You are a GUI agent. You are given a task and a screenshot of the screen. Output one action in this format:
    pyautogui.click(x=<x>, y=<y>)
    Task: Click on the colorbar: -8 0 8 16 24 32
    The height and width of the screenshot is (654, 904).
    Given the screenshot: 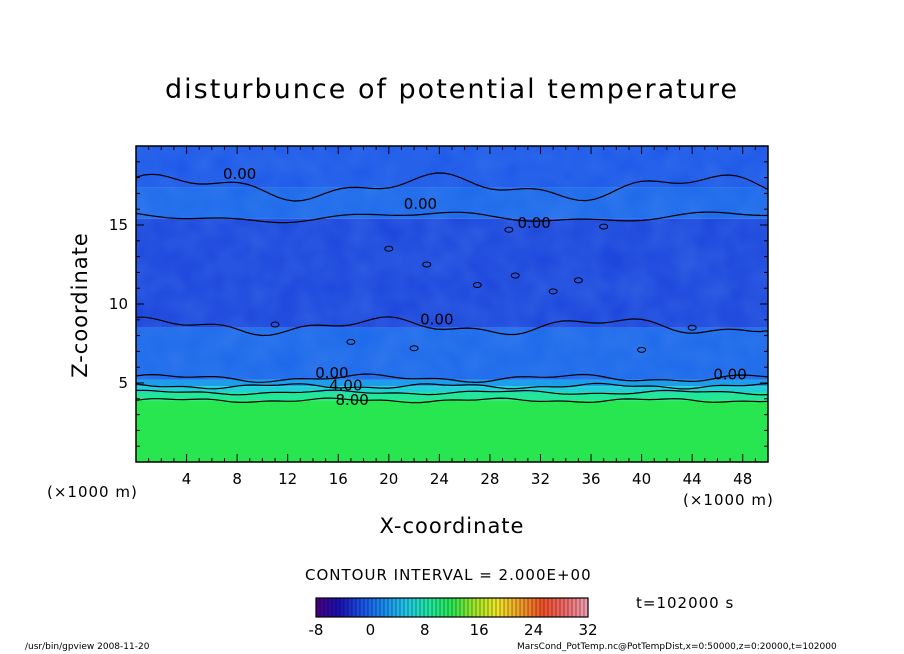 What is the action you would take?
    pyautogui.click(x=453, y=618)
    